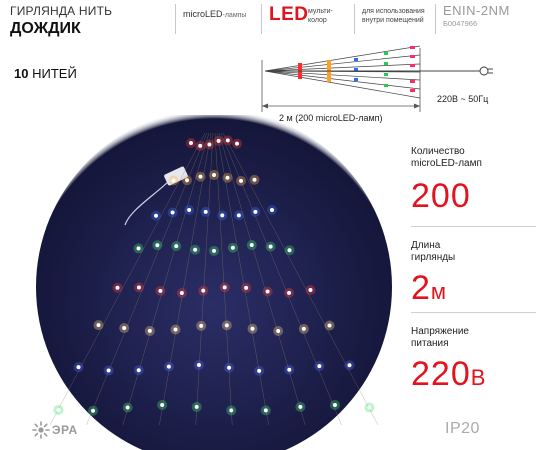 The image size is (550, 450). What do you see at coordinates (320, 16) in the screenshot?
I see `multicolor-label: мульти- колор` at bounding box center [320, 16].